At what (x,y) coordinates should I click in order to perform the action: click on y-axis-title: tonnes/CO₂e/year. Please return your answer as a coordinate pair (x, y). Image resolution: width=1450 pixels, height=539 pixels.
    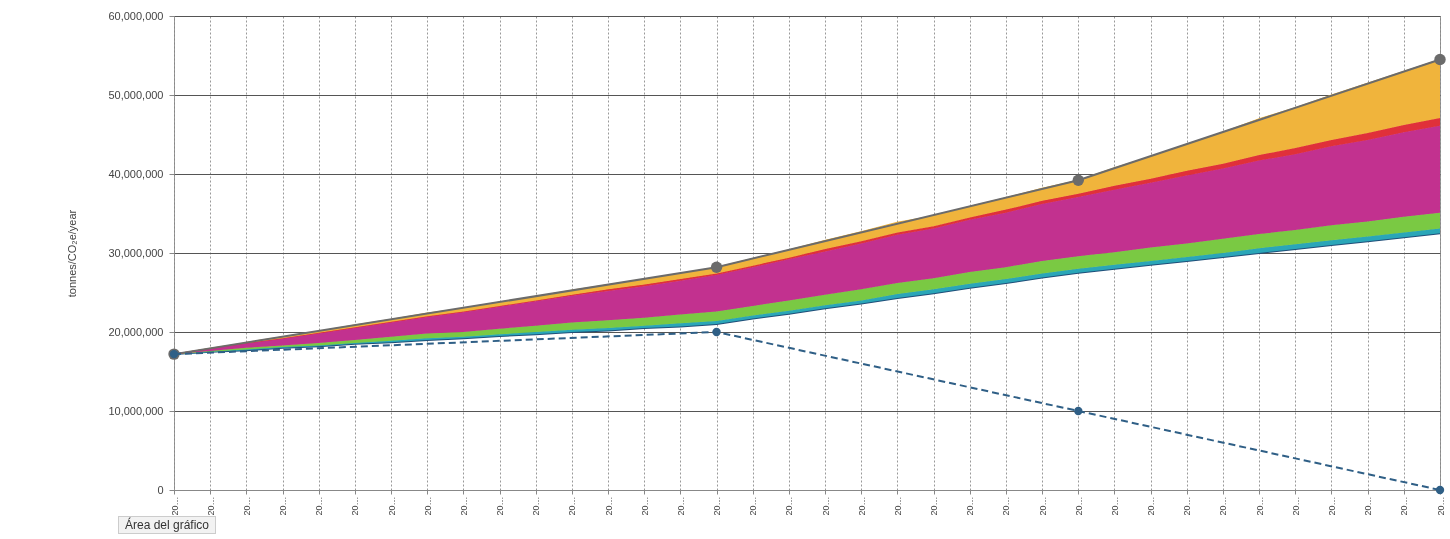
    Looking at the image, I should click on (72, 253).